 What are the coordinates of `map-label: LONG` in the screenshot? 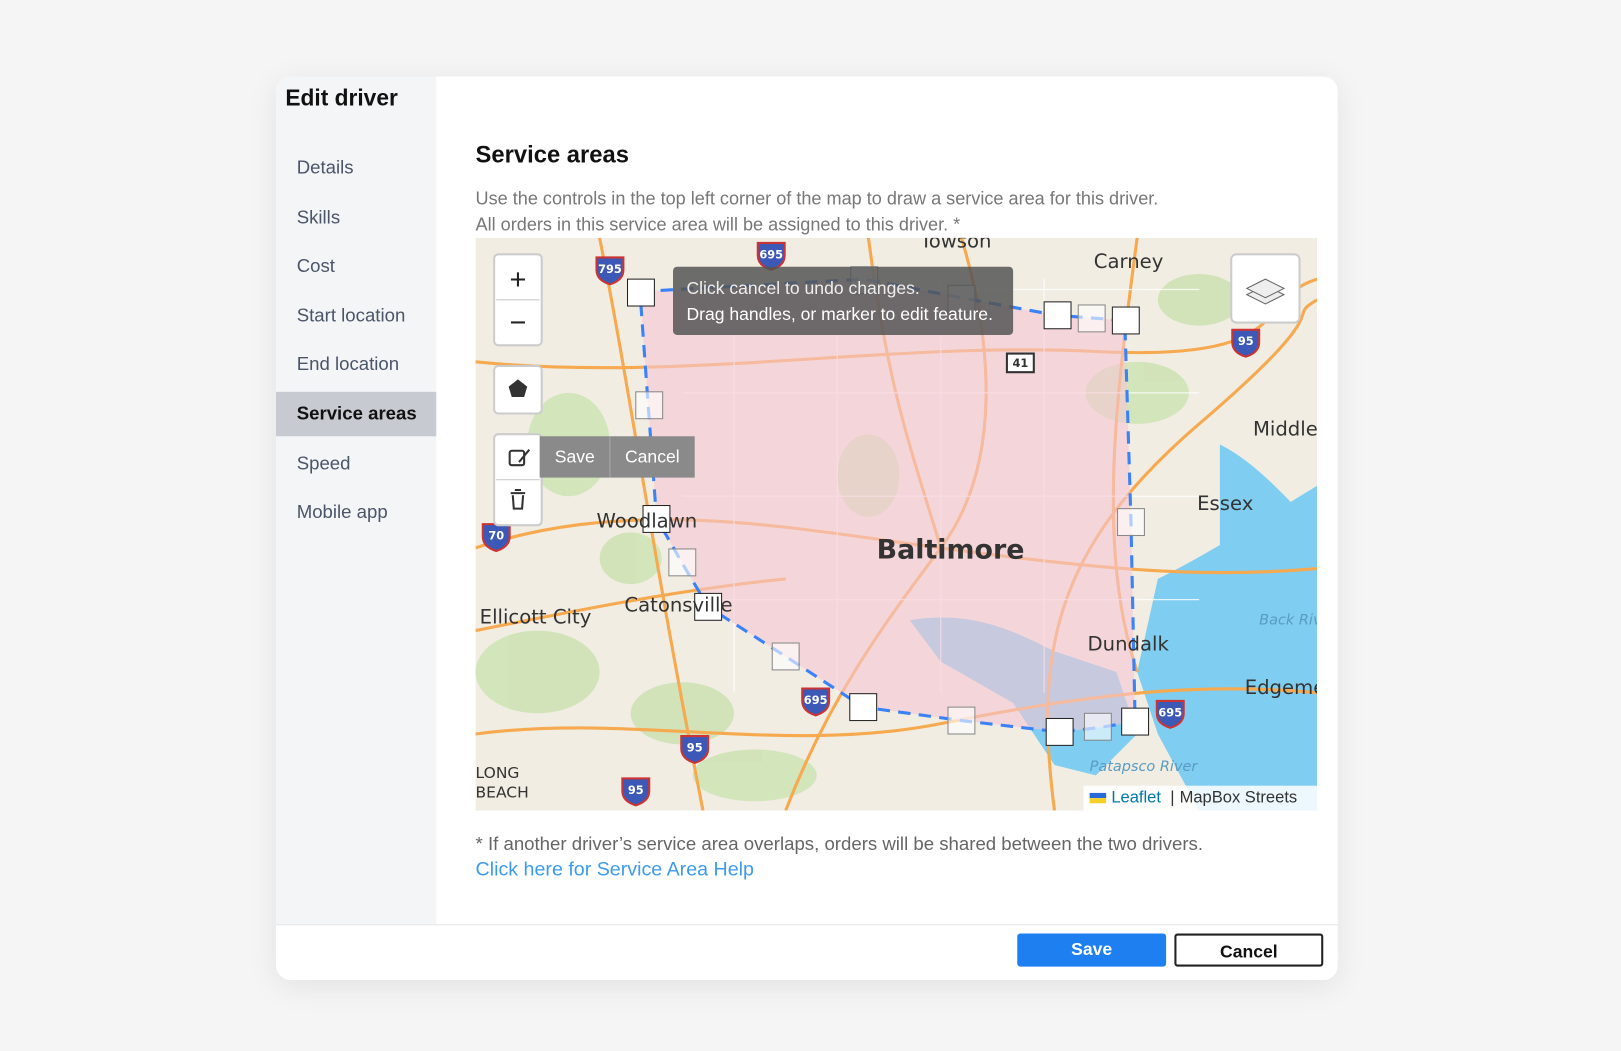 It's located at (498, 773).